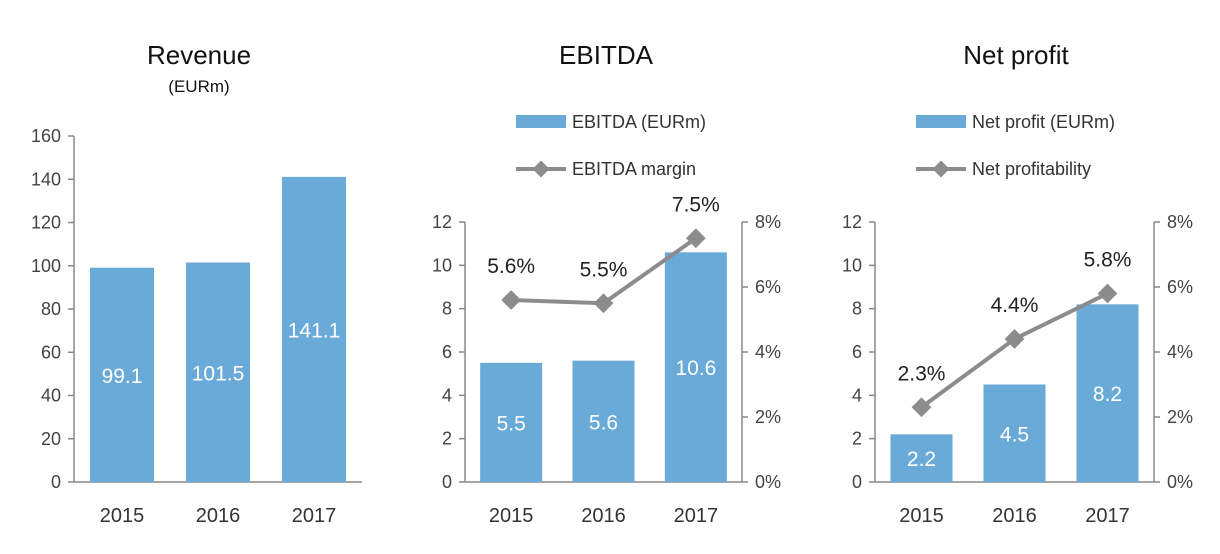 This screenshot has width=1220, height=554. Describe the element at coordinates (51, 439) in the screenshot. I see `revenue-y-tick-label: 20` at that location.